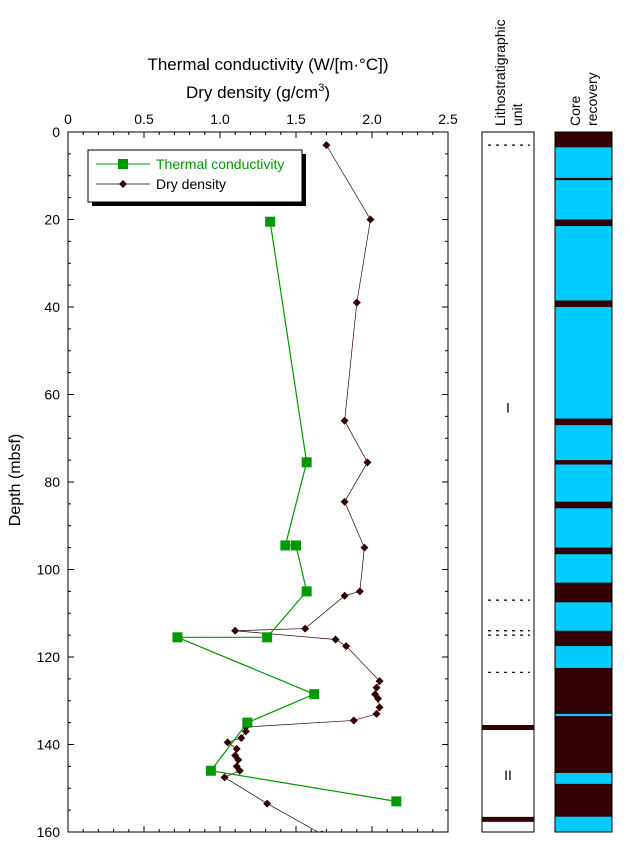 This screenshot has height=848, width=630. Describe the element at coordinates (372, 119) in the screenshot. I see `x-tick-label: 2.0` at that location.